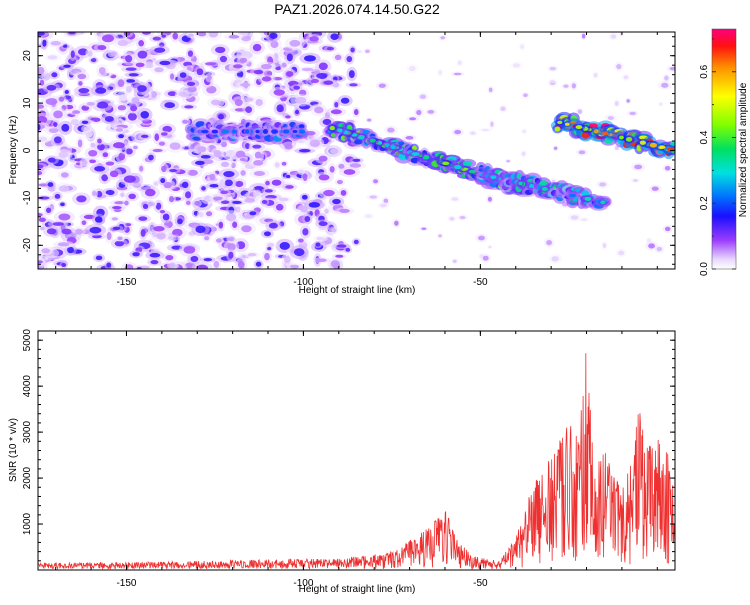 The width and height of the screenshot is (750, 605). Describe the element at coordinates (27, 340) in the screenshot. I see `y-tick-label: 5000` at that location.